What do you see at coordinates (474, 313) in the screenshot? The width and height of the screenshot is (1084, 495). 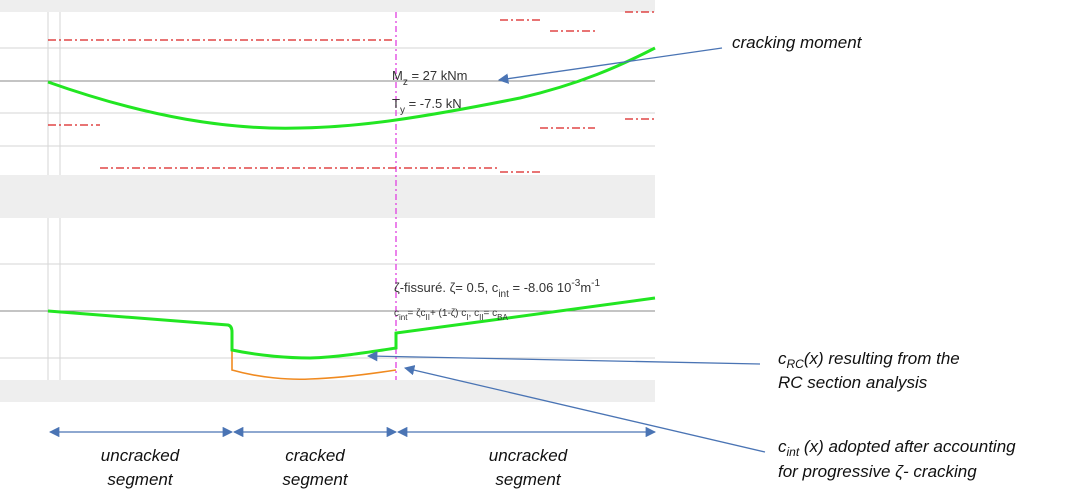 I see `text: , c` at bounding box center [474, 313].